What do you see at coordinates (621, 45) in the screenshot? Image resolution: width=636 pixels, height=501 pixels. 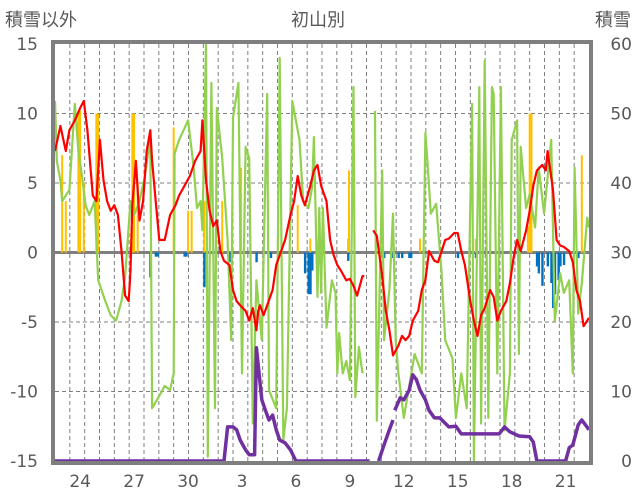 I see `right-axis-tick-label: 60` at bounding box center [621, 45].